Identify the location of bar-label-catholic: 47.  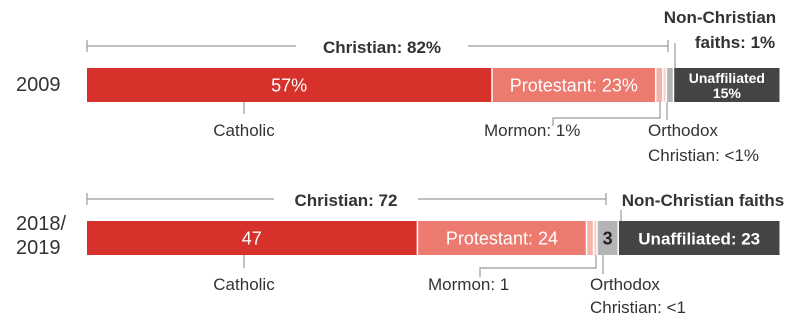
(252, 239).